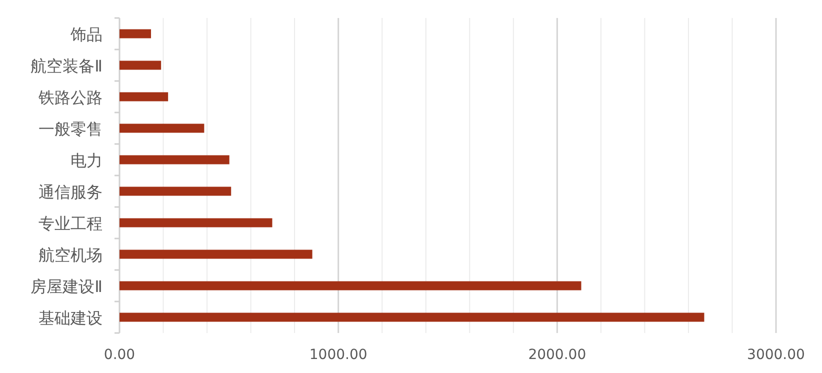  I want to click on y-tick-label: 专业工程, so click(70, 223).